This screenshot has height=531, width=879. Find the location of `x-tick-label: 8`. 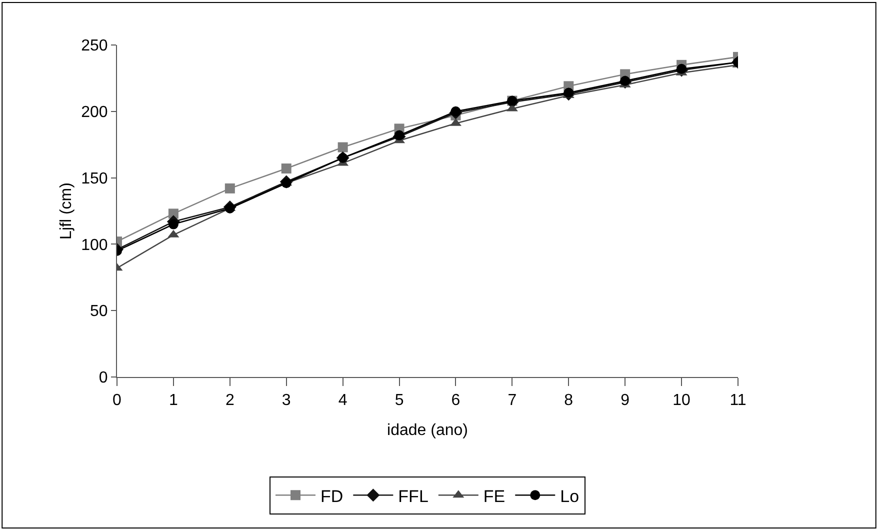

x-tick-label: 8 is located at coordinates (569, 401).